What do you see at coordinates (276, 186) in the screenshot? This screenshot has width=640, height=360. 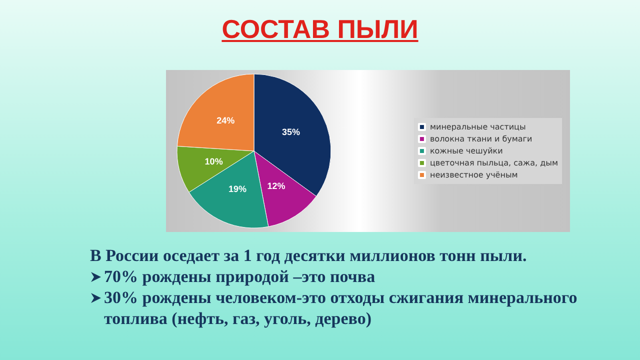 I see `data-label: 12%` at bounding box center [276, 186].